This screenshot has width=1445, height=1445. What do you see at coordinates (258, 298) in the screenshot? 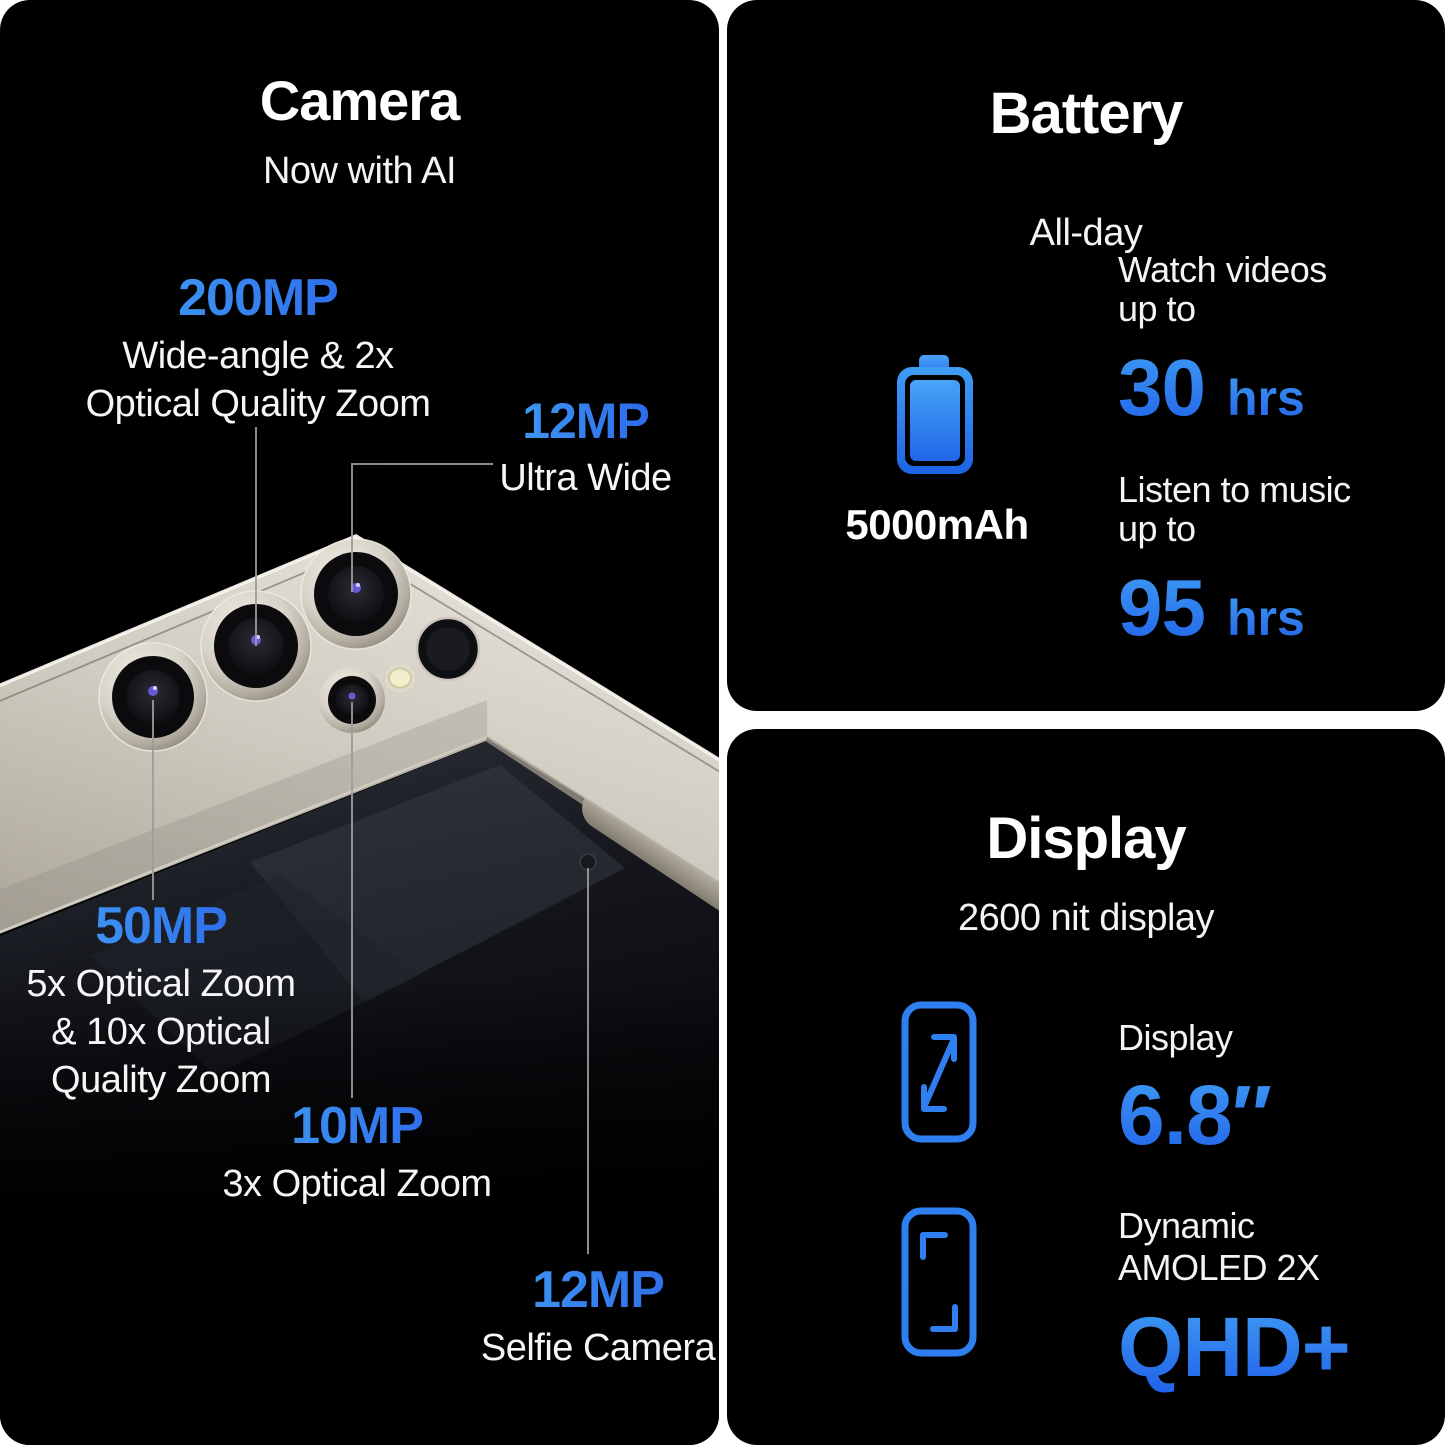
I see `spec-value: 200MP` at bounding box center [258, 298].